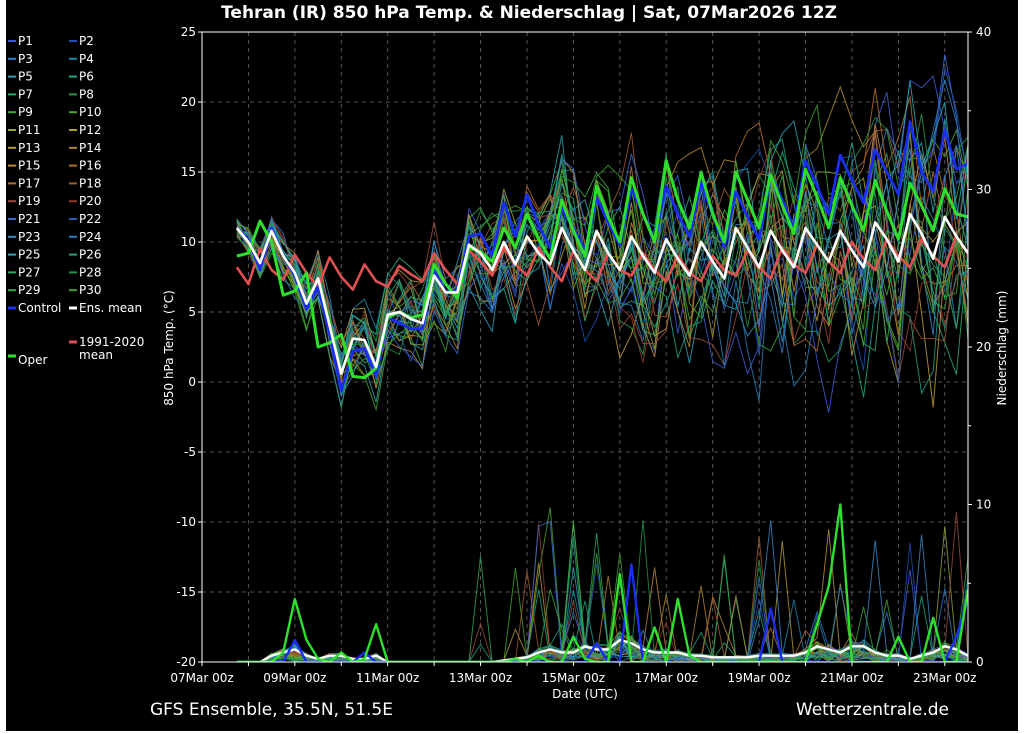 This screenshot has width=1024, height=734. I want to click on legend-label: P5, so click(25, 77).